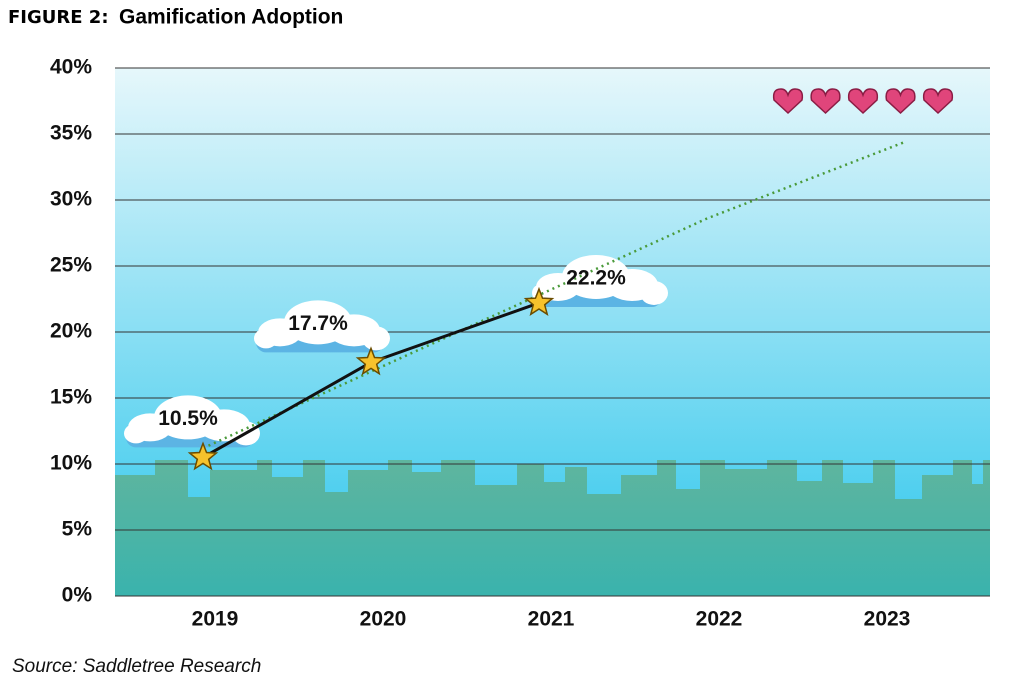  Describe the element at coordinates (231, 17) in the screenshot. I see `chart-title: Gamification Adoption` at that location.